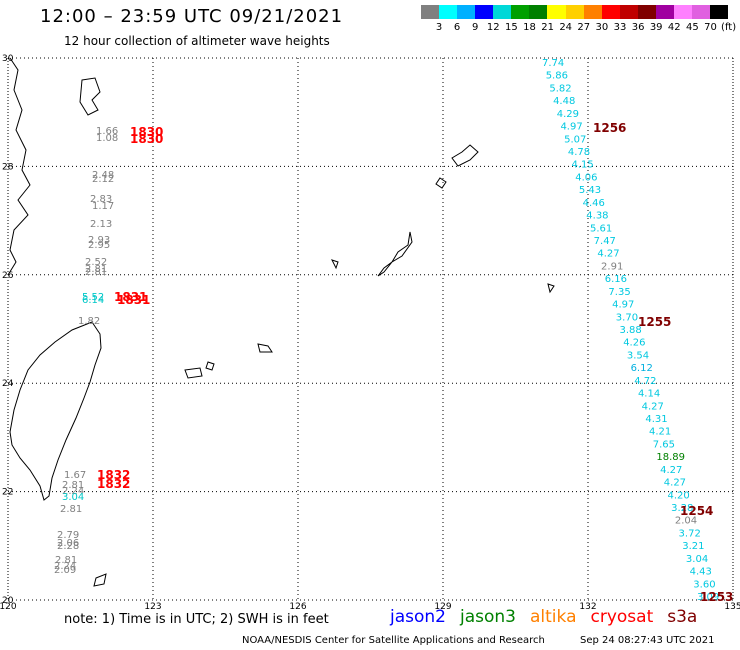  I want to click on wave-height-label: 5.61, so click(601, 228).